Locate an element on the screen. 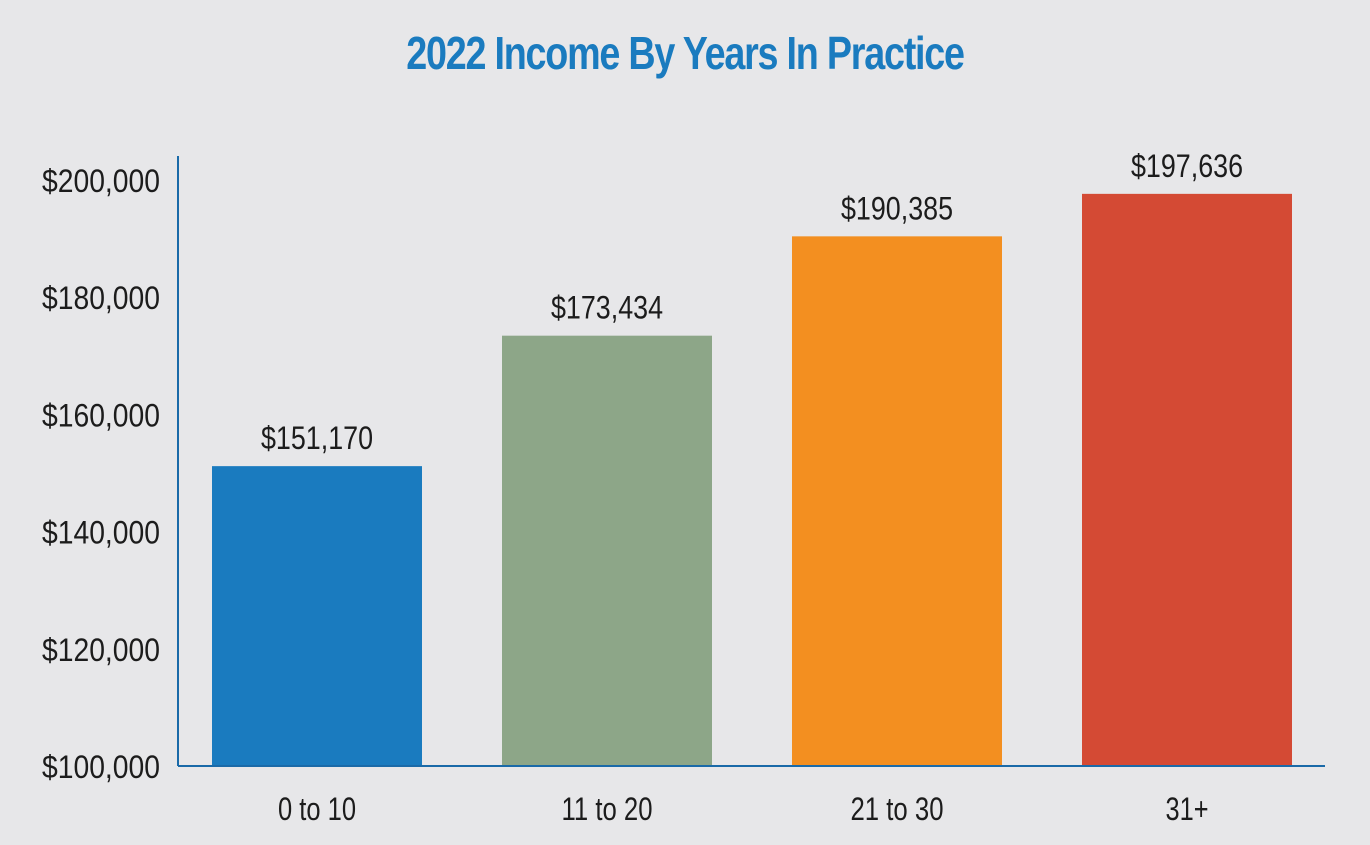  y-tick-label: $160,000 is located at coordinates (101, 415).